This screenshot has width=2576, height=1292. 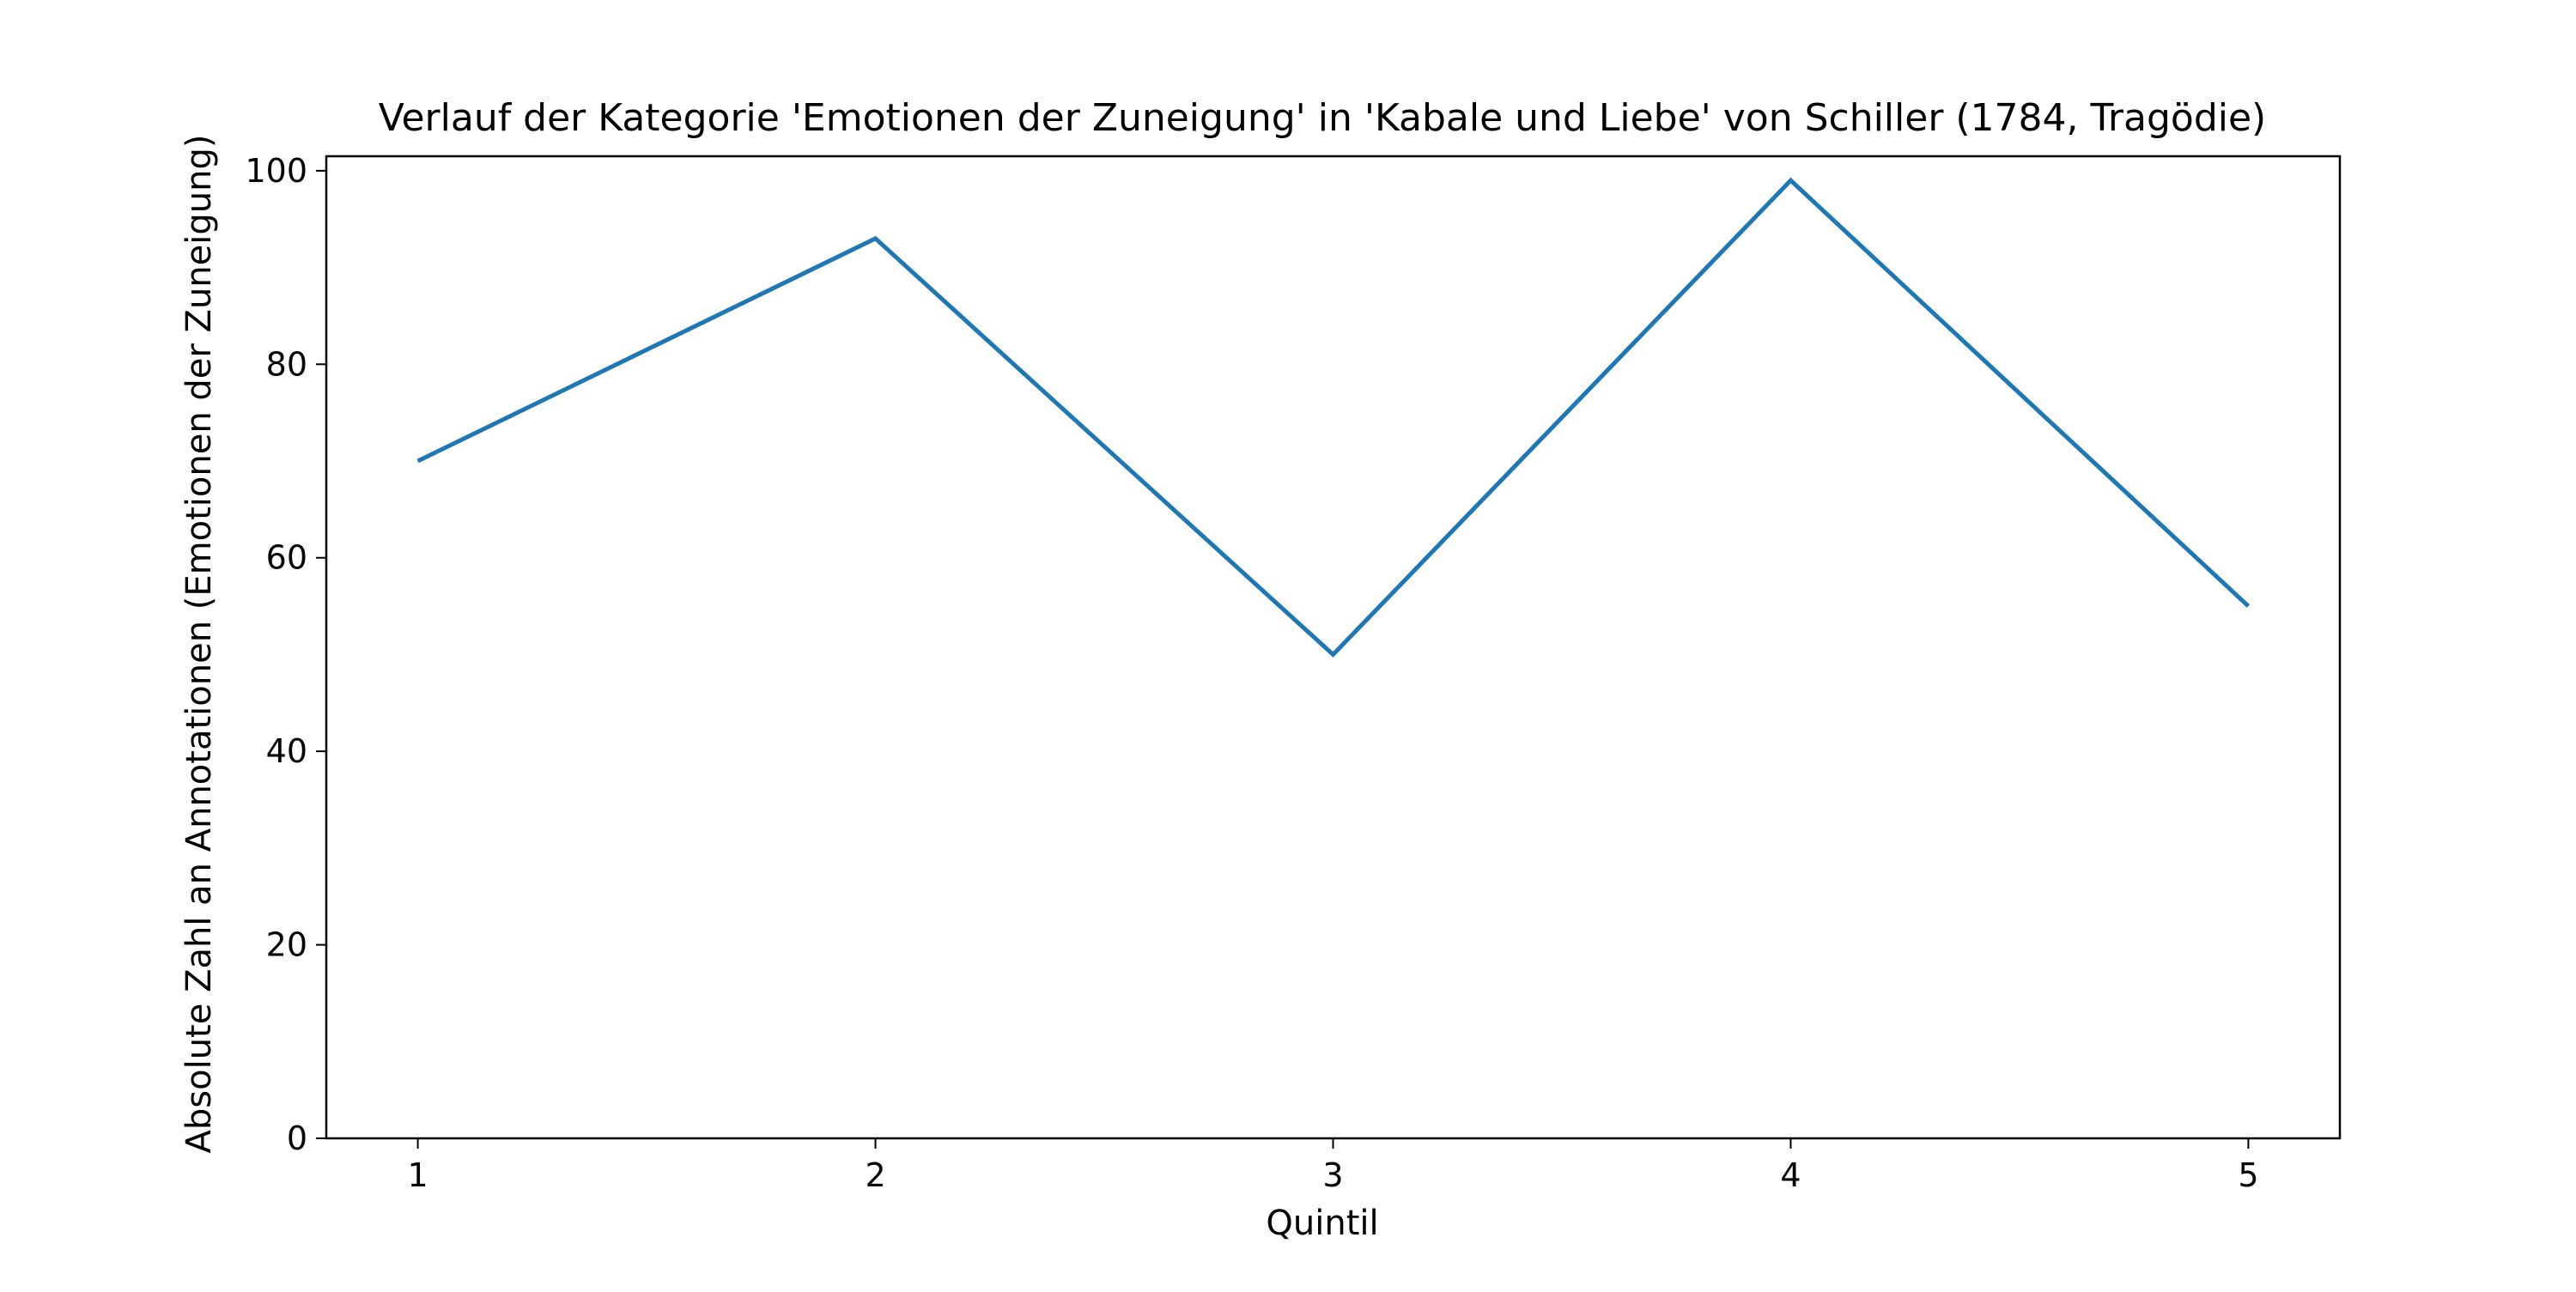 I want to click on x-tick-label: 1, so click(x=418, y=1175).